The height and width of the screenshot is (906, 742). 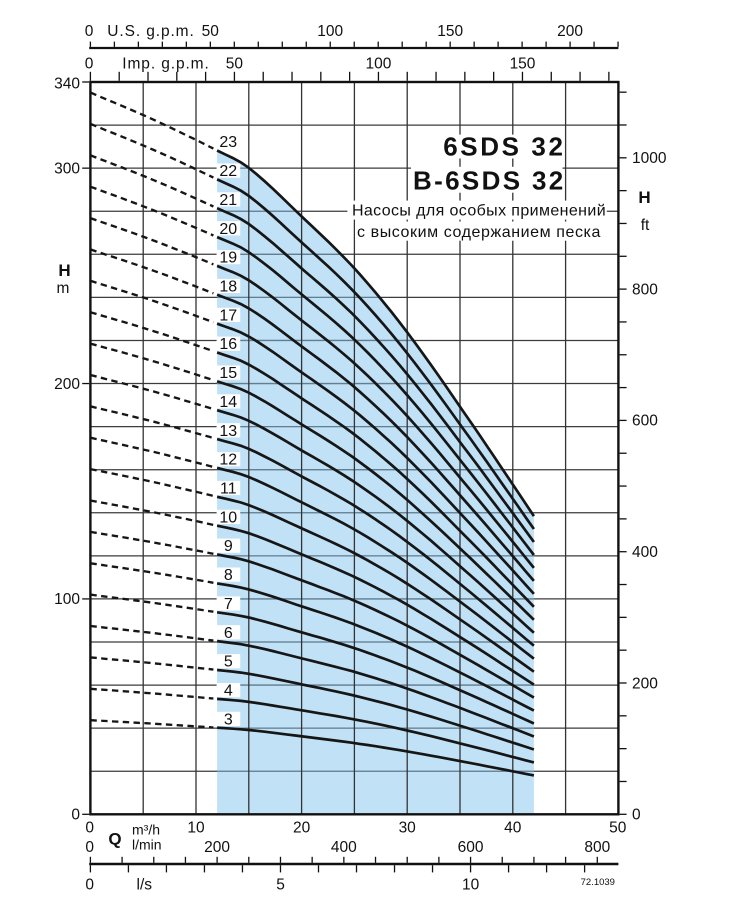 What do you see at coordinates (489, 180) in the screenshot?
I see `svg-text: B-6SDS 32` at bounding box center [489, 180].